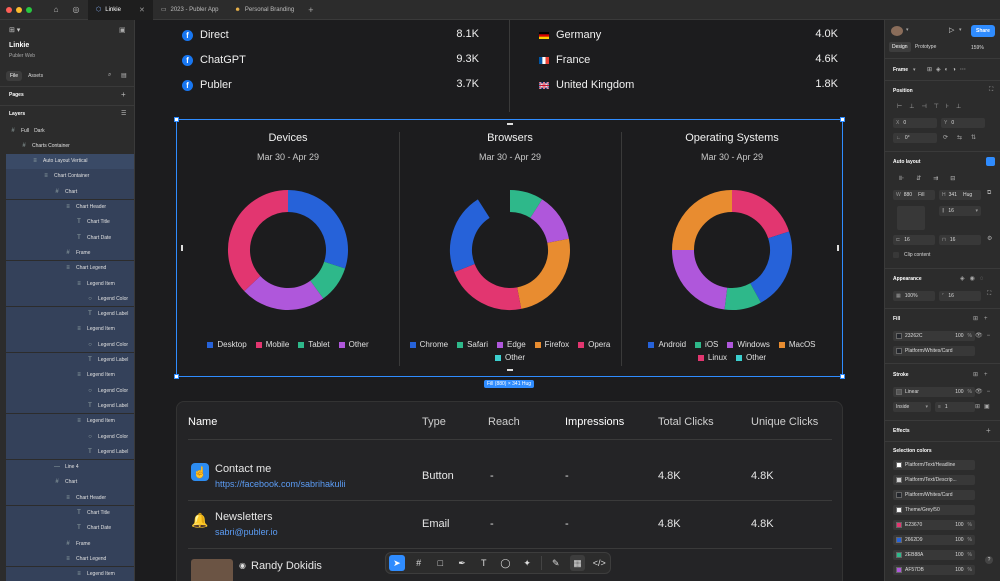 Image resolution: width=1000 pixels, height=581 pixels. What do you see at coordinates (934, 570) in the screenshot?
I see `selection-color-item: AF57DB 100%` at bounding box center [934, 570].